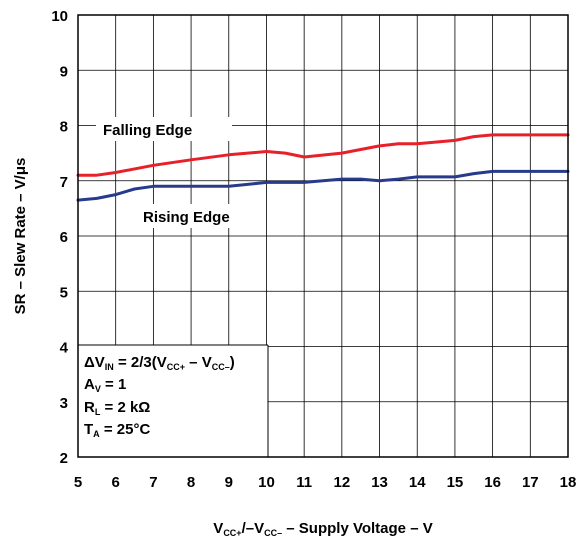  What do you see at coordinates (117, 408) in the screenshot?
I see `condition-load: RL = 2 kΩ` at bounding box center [117, 408].